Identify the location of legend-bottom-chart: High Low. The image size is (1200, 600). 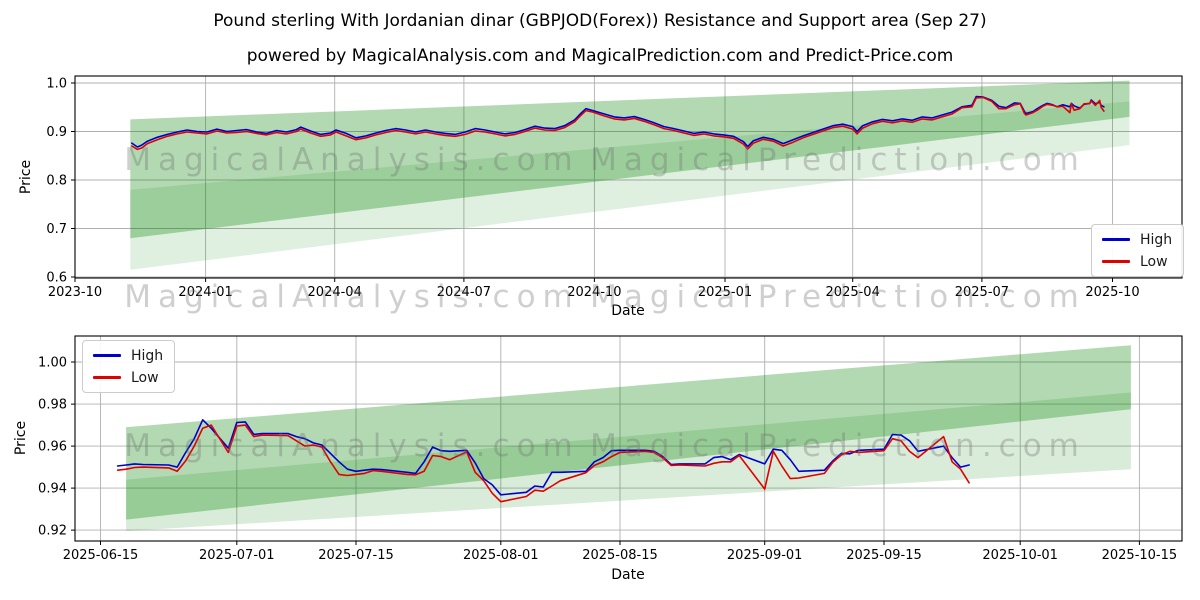
(129, 366).